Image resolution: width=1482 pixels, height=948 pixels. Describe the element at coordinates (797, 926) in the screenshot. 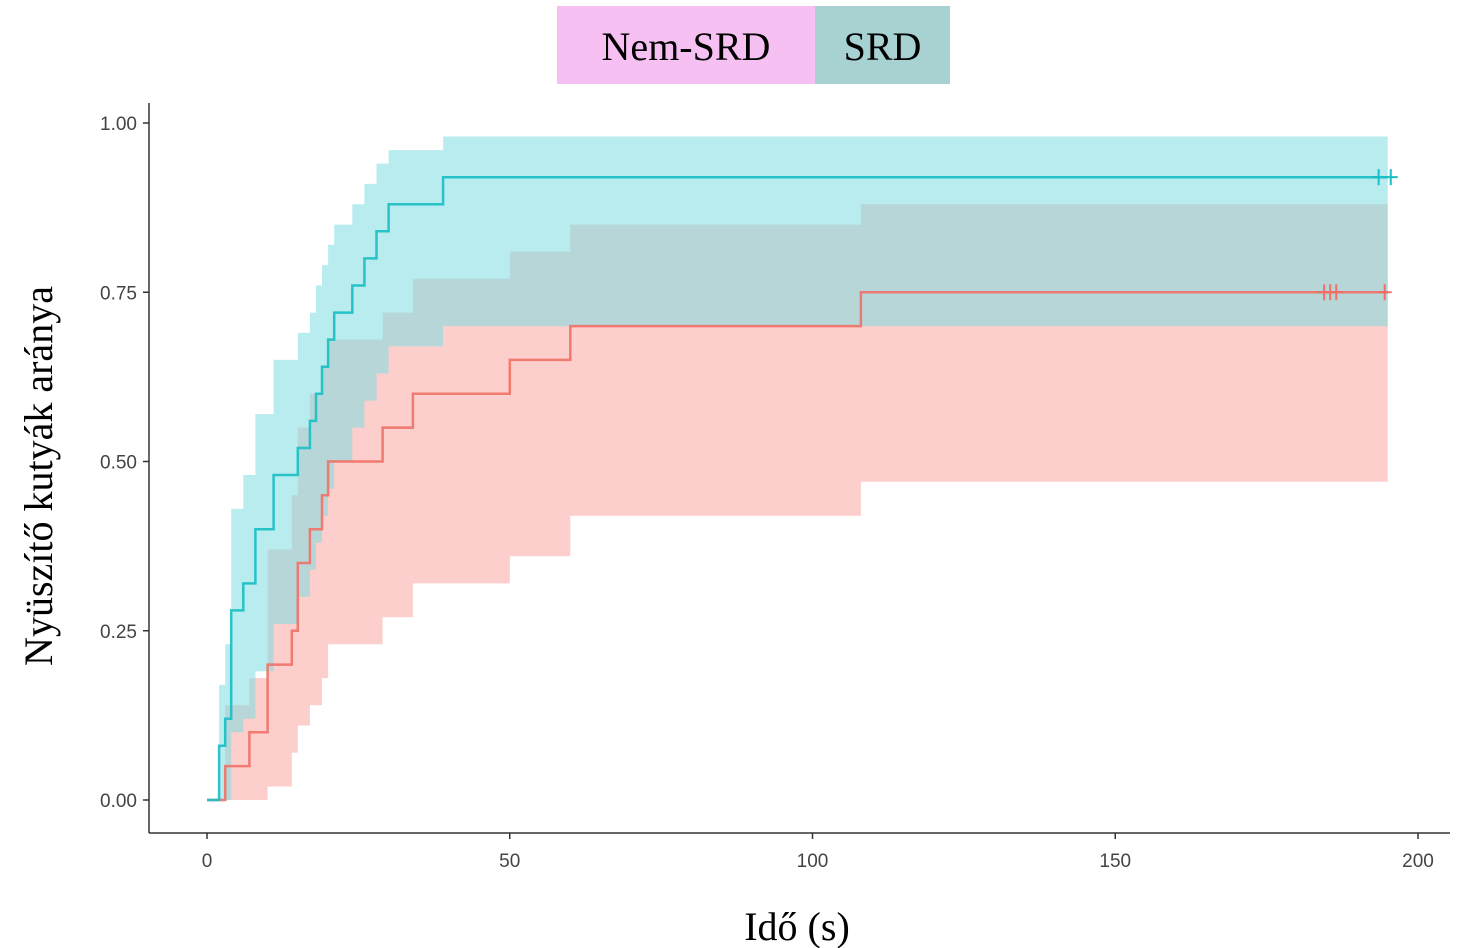

I see `x-axis-title: Idő (s)` at that location.